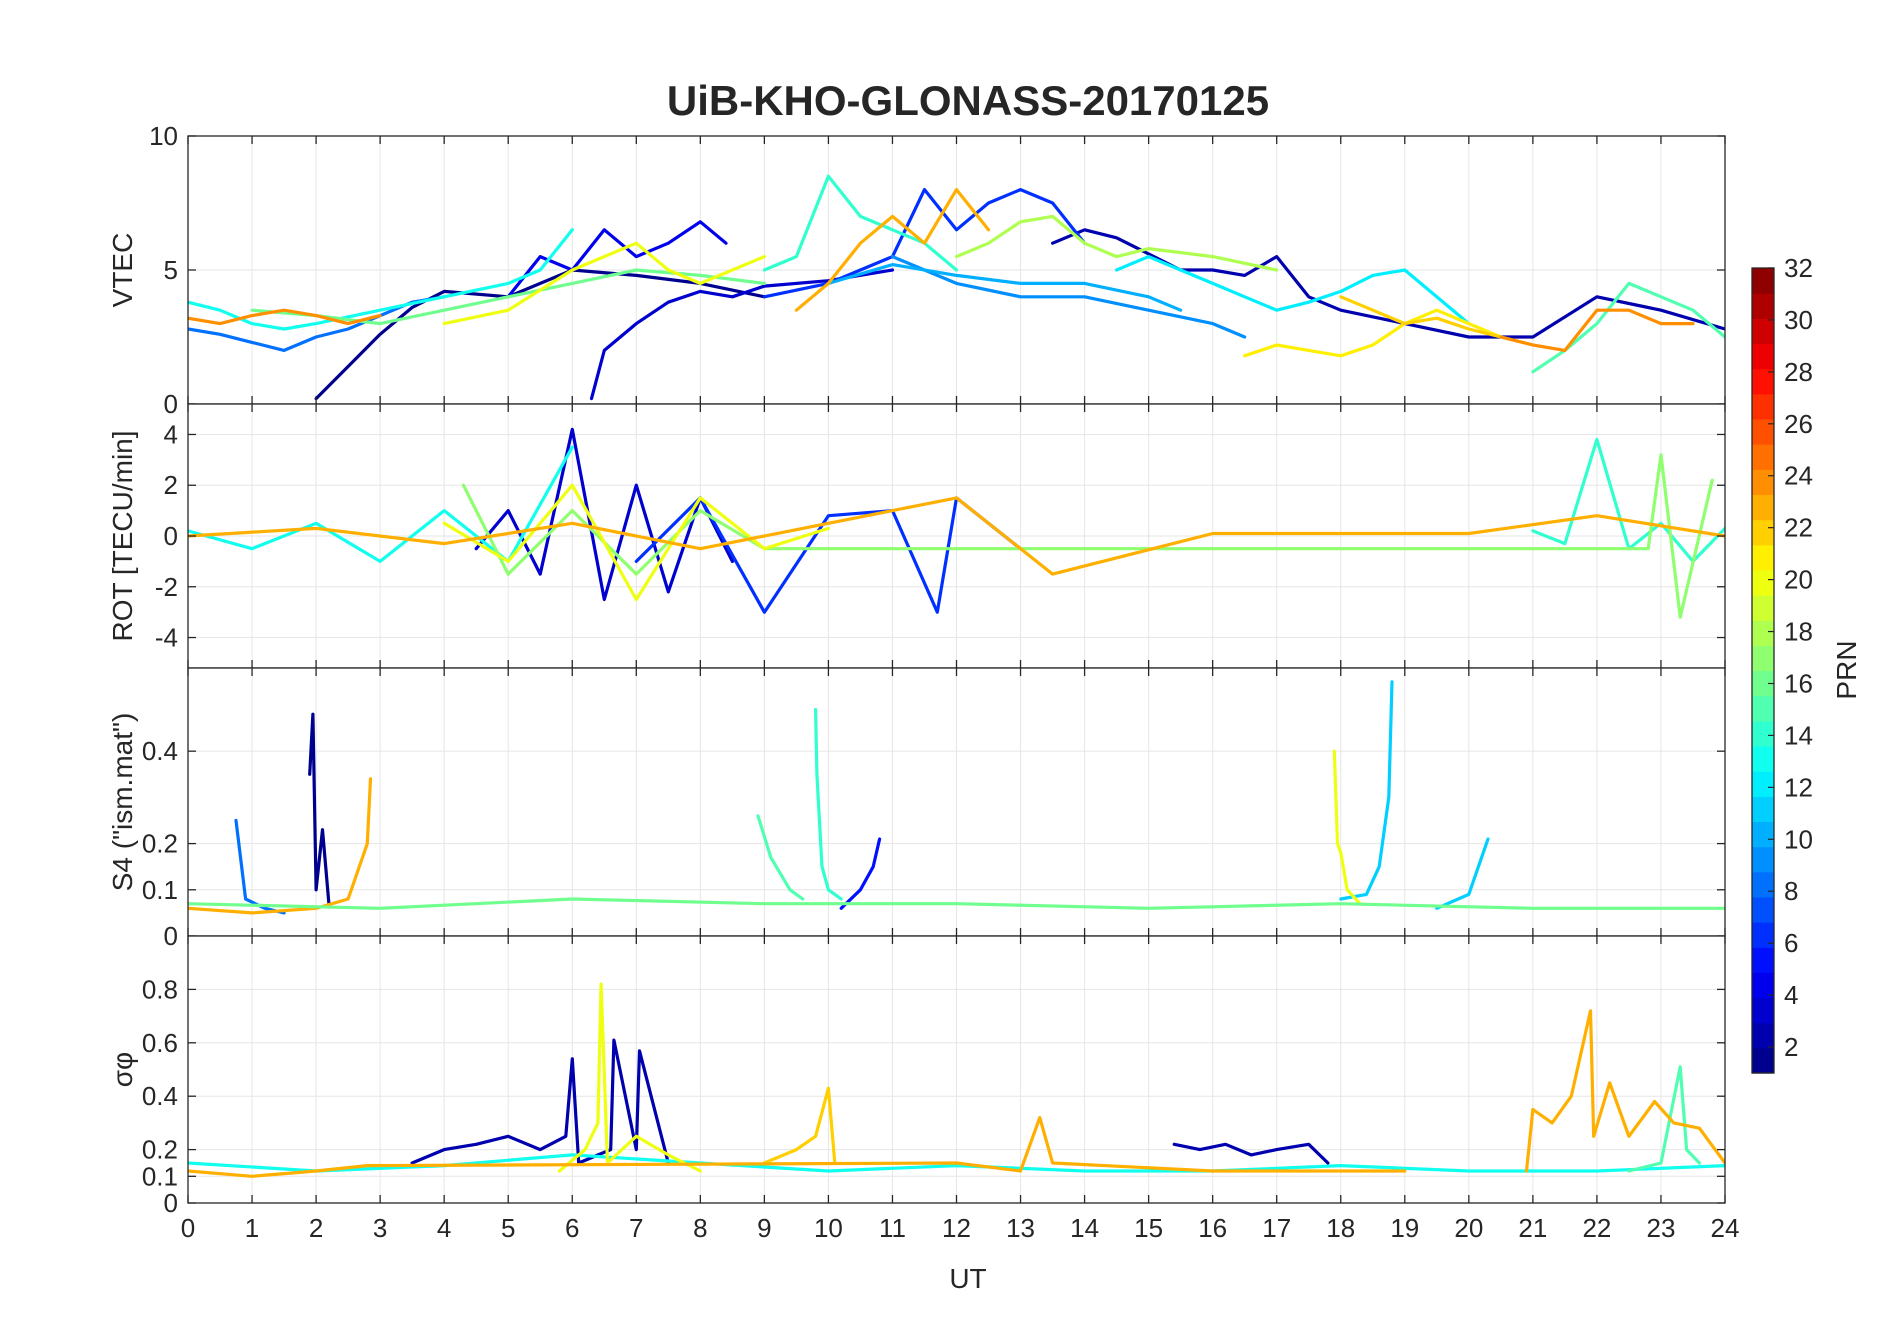 The height and width of the screenshot is (1330, 1902). What do you see at coordinates (1791, 995) in the screenshot?
I see `colorbar-tick-label: 4` at bounding box center [1791, 995].